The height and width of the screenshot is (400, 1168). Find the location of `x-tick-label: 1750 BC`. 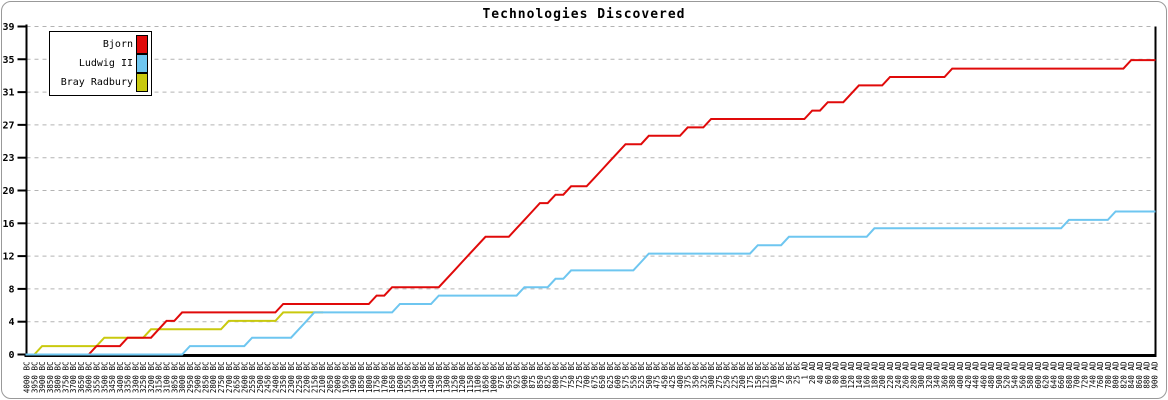

x-tick-label: 1750 BC is located at coordinates (377, 378).